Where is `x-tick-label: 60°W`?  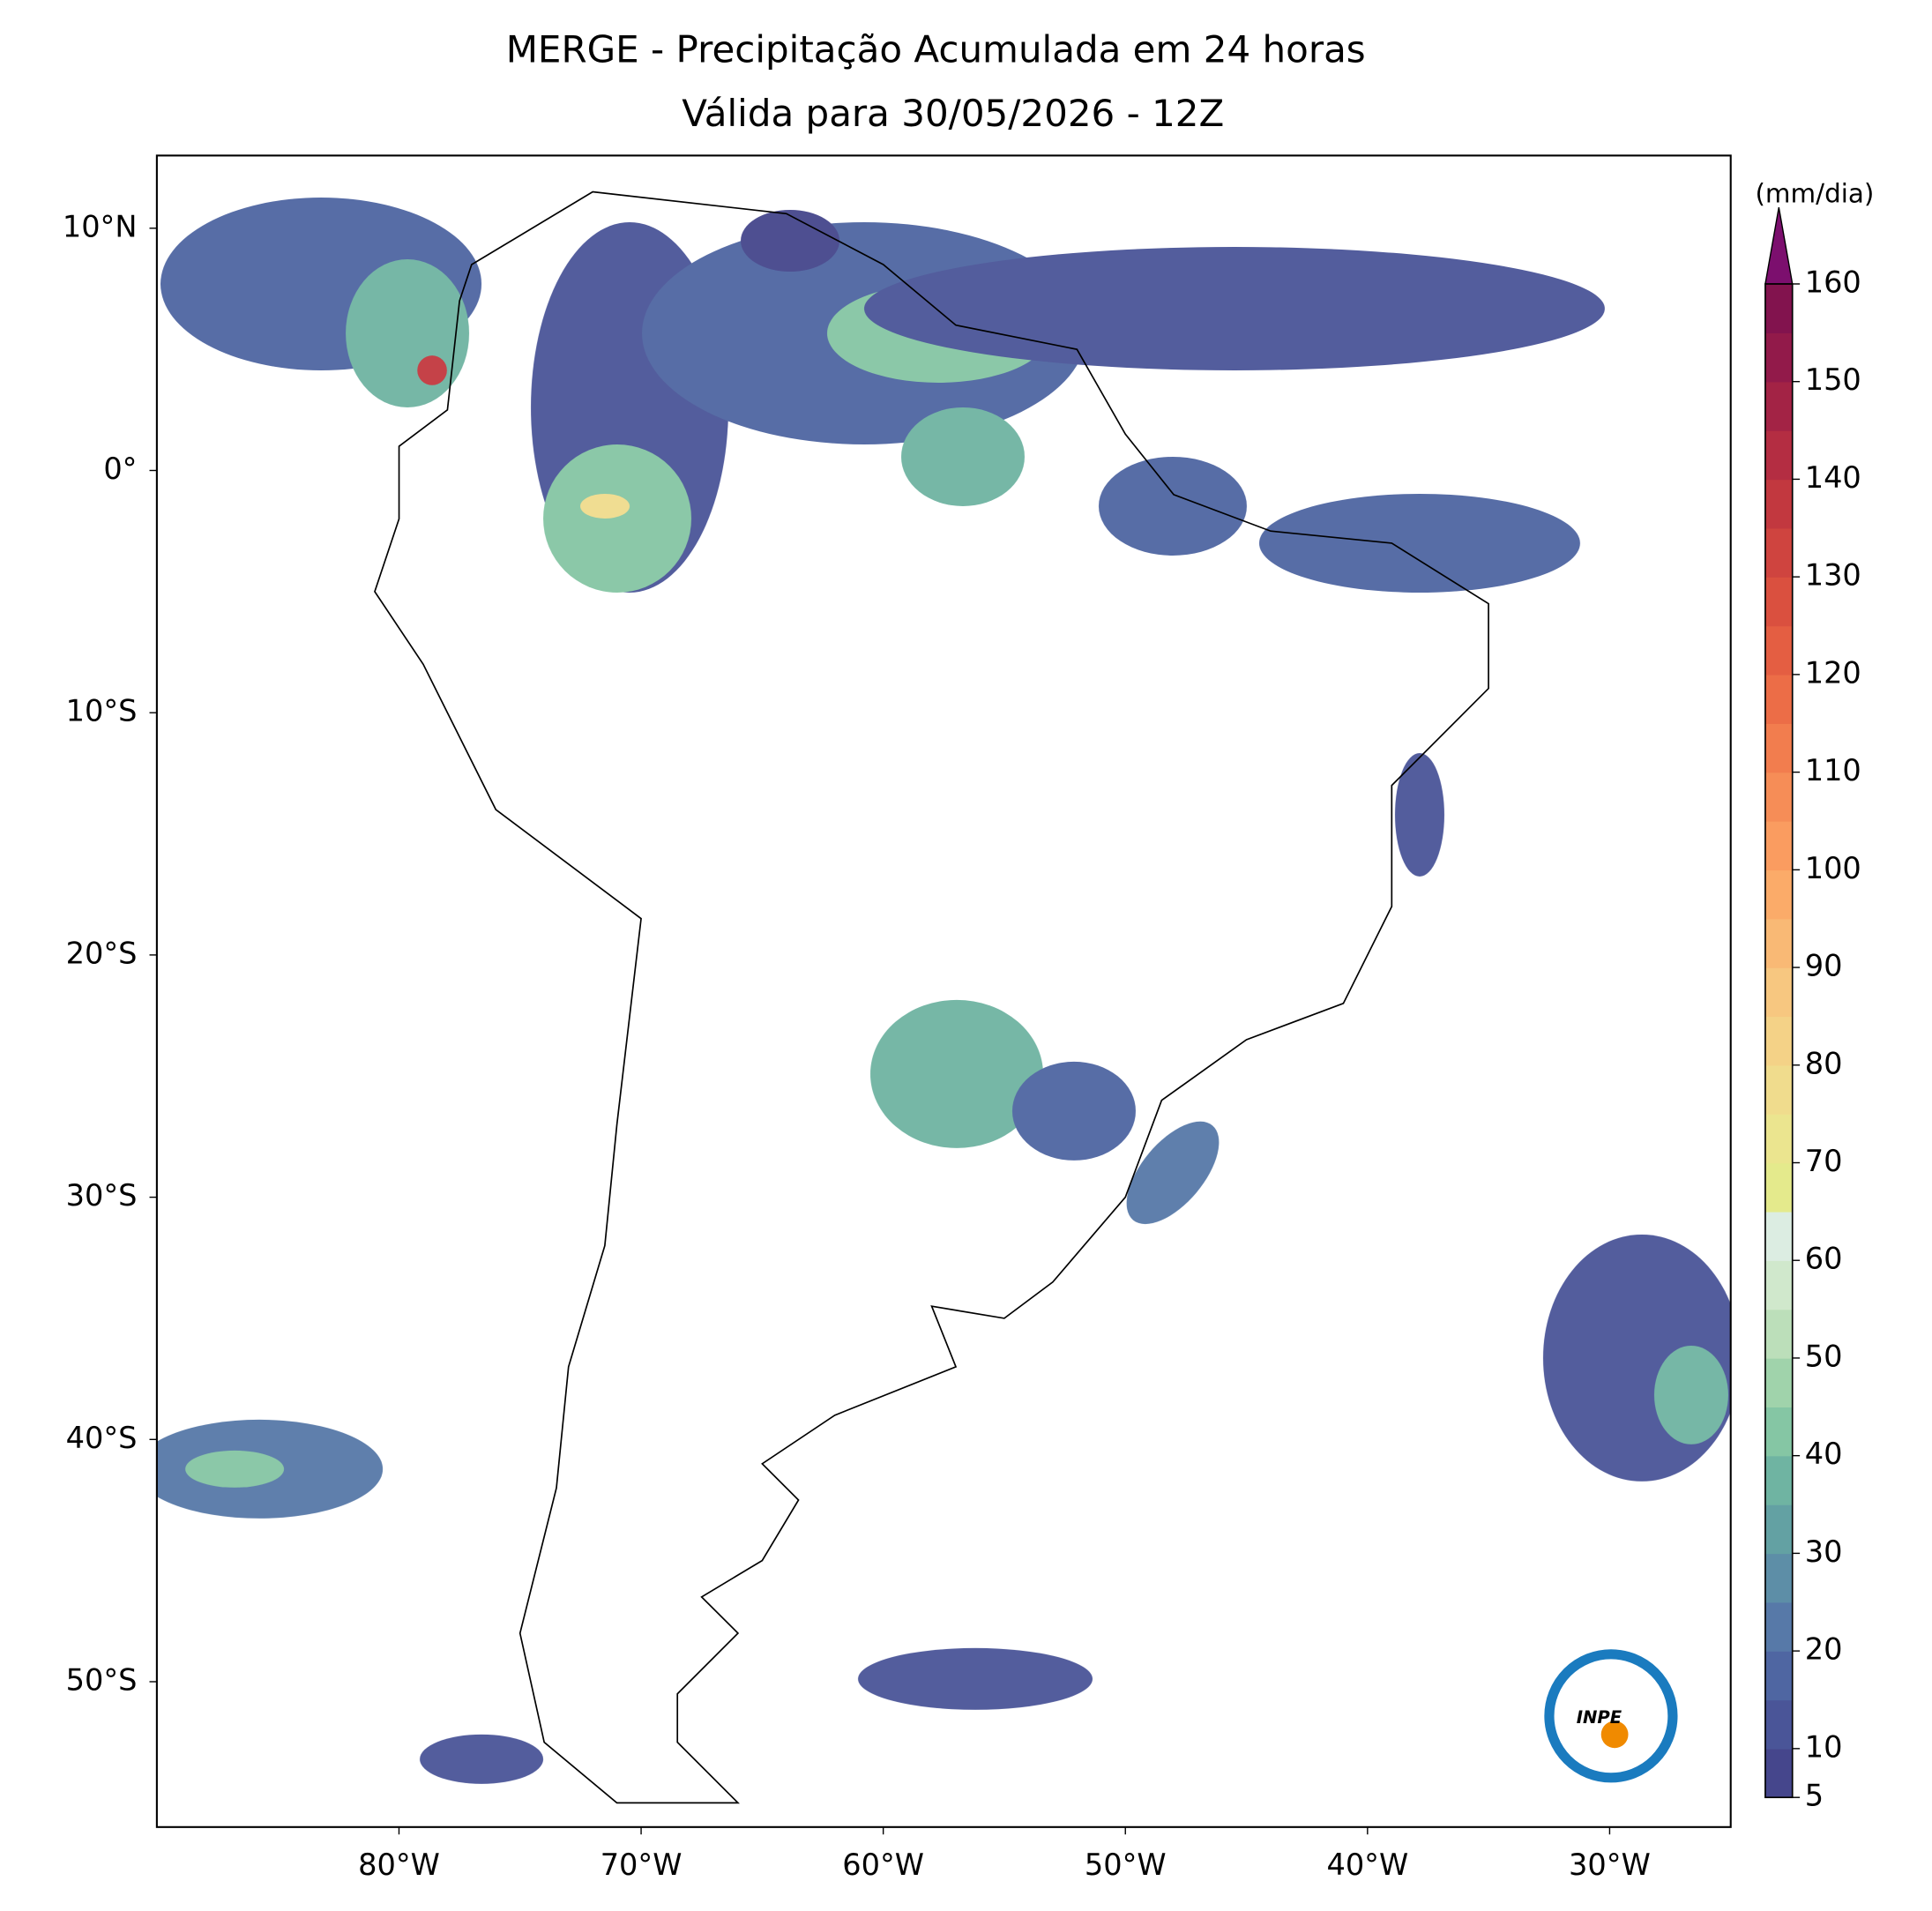
x-tick-label: 60°W is located at coordinates (883, 1865).